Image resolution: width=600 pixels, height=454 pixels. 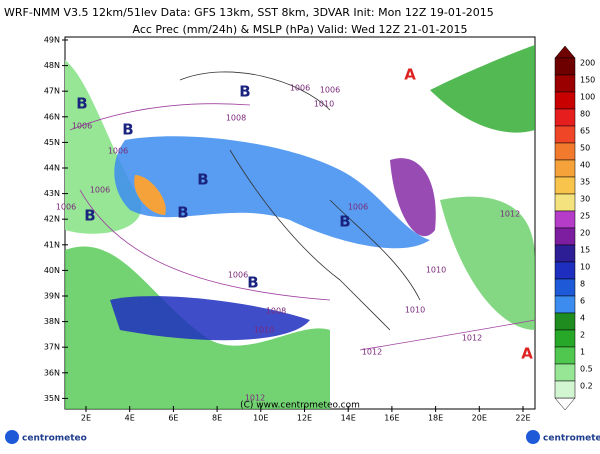 I want to click on colorbar-label: 40, so click(x=585, y=165).